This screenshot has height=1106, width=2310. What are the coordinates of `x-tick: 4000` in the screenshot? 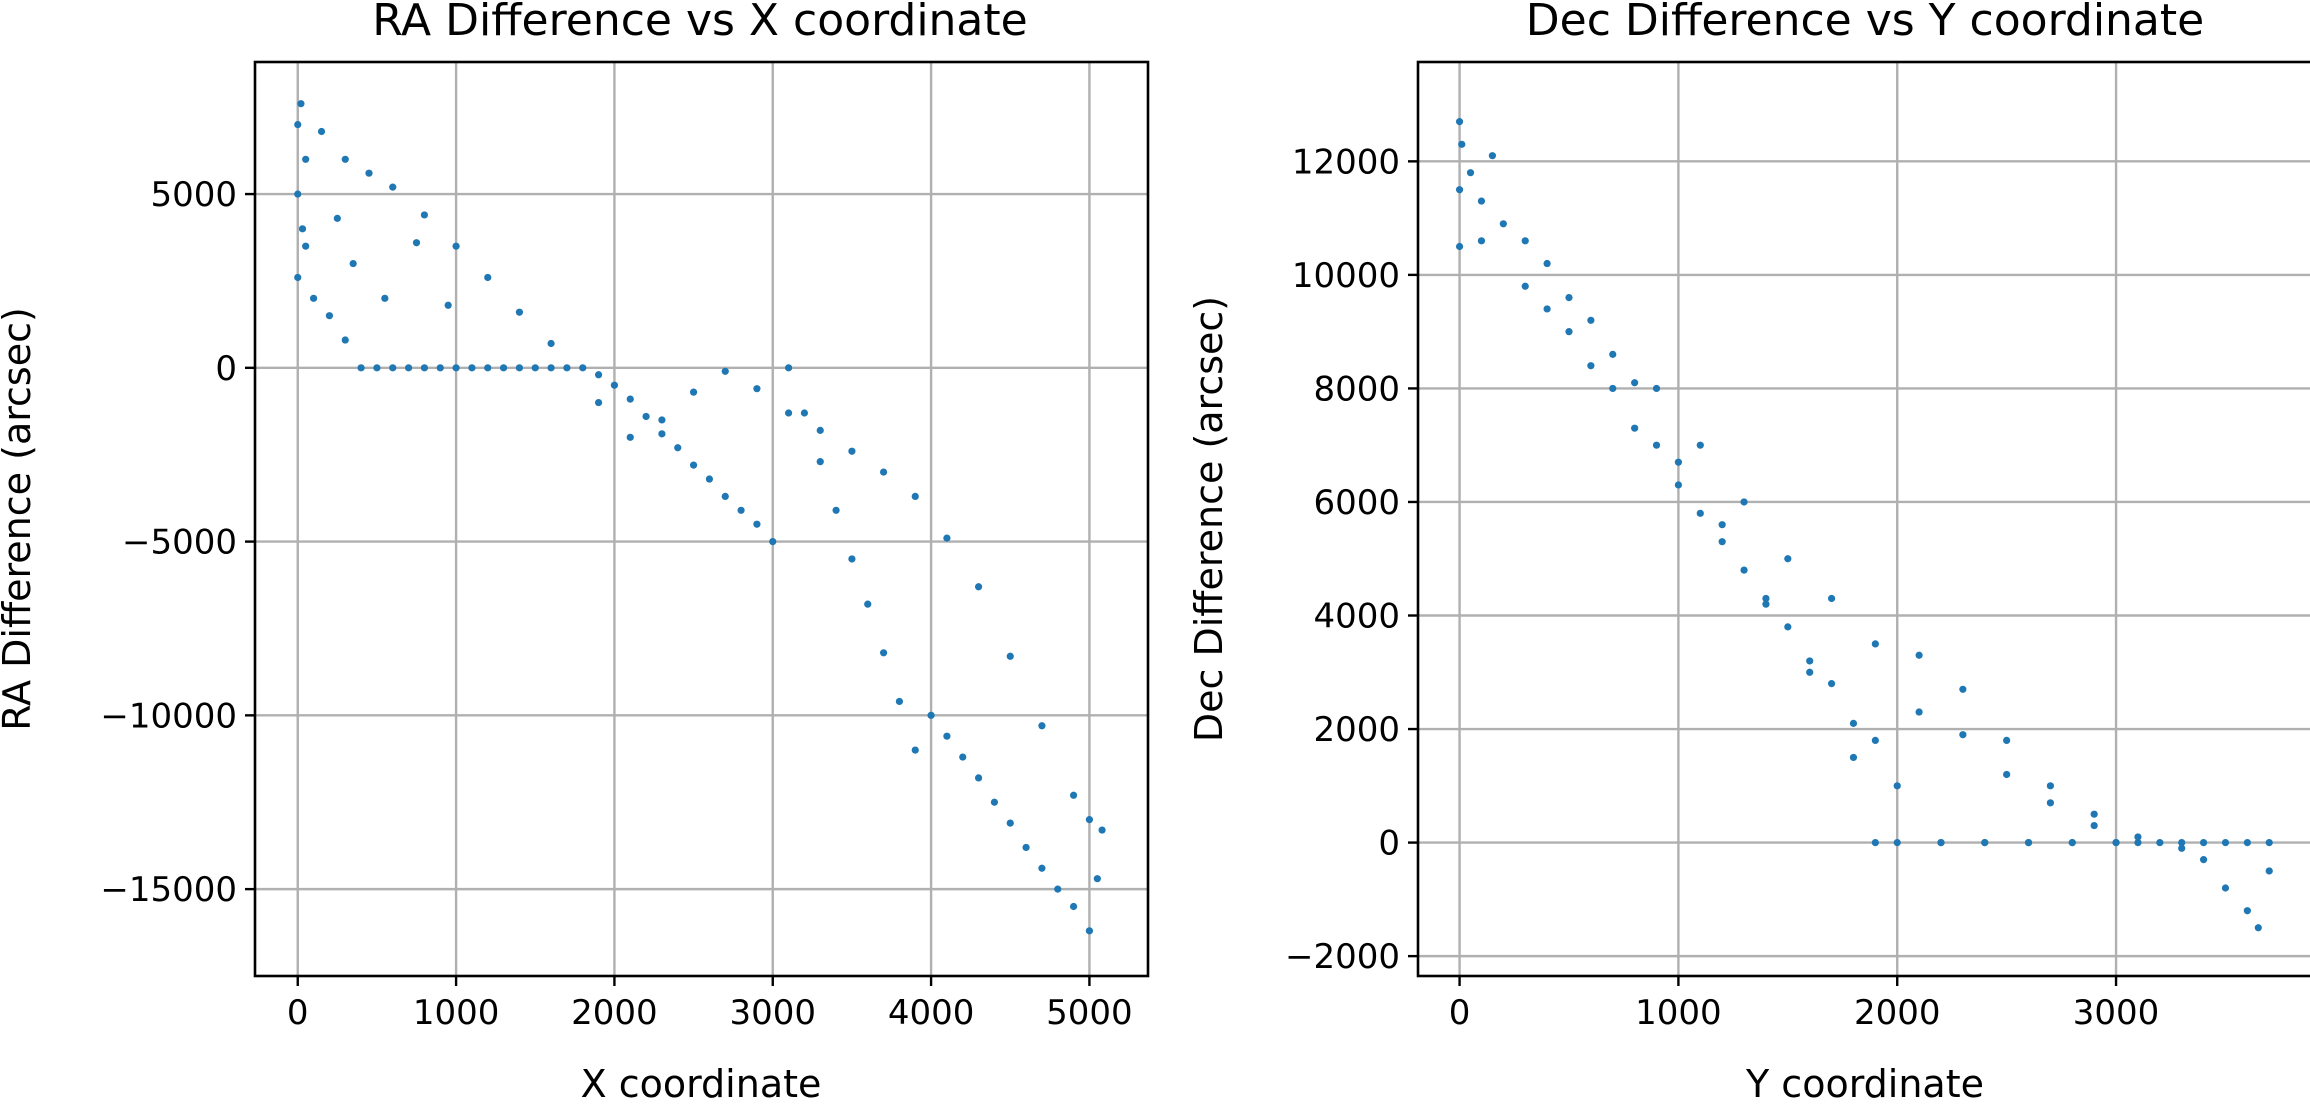 It's located at (931, 1004).